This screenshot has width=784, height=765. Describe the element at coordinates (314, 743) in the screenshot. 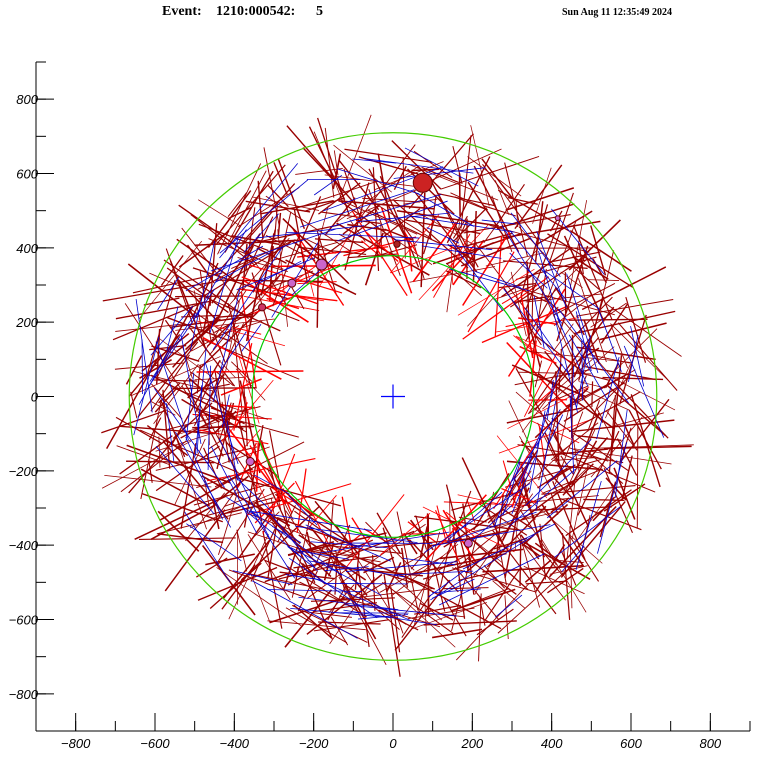

I see `x-tick-label: −200` at that location.